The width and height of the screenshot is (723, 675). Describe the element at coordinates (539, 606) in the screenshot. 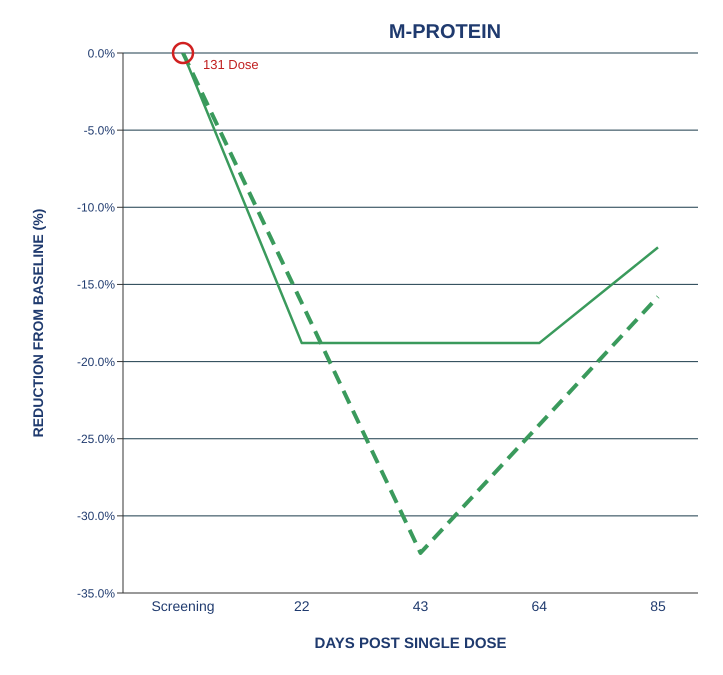

I see `x-tick-label: 64` at that location.